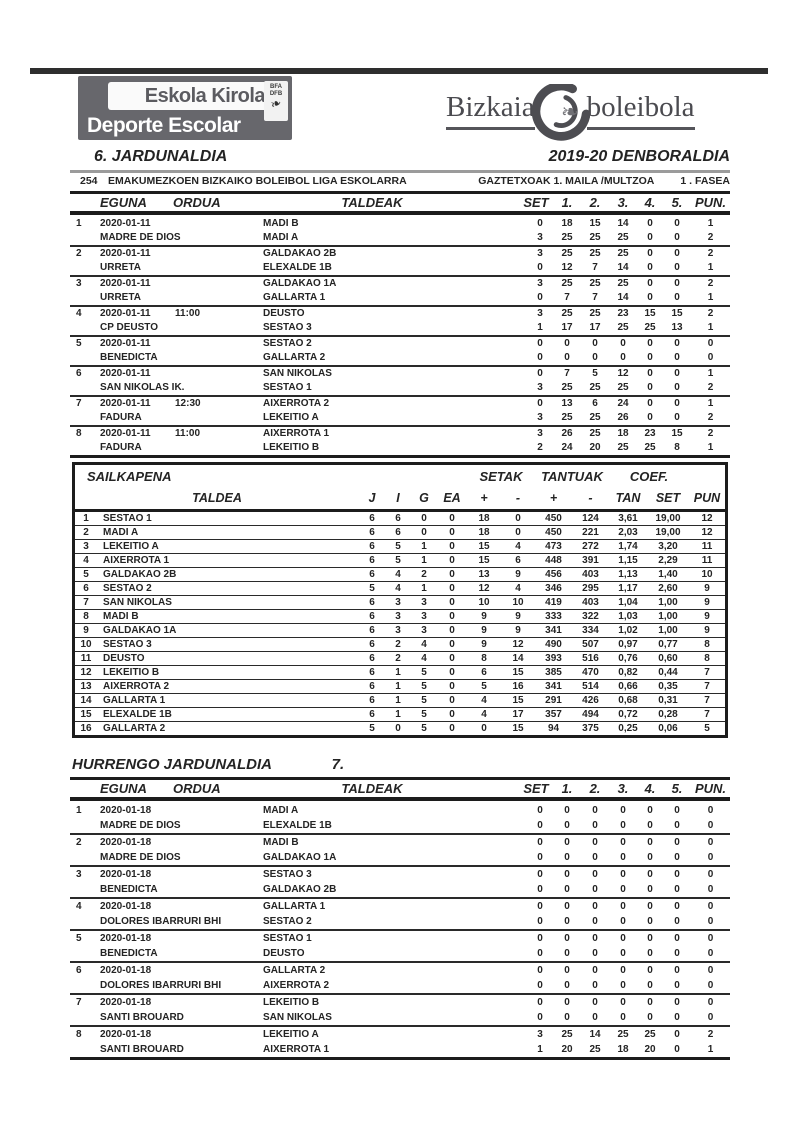  I want to click on team-cell: 5 GALDAKAO 2B, so click(217, 574).